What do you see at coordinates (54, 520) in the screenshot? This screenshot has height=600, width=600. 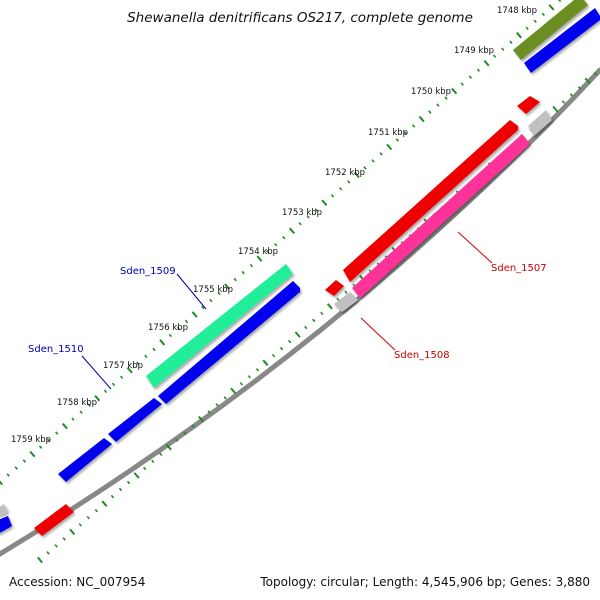 I see `red-gene-feature-low` at bounding box center [54, 520].